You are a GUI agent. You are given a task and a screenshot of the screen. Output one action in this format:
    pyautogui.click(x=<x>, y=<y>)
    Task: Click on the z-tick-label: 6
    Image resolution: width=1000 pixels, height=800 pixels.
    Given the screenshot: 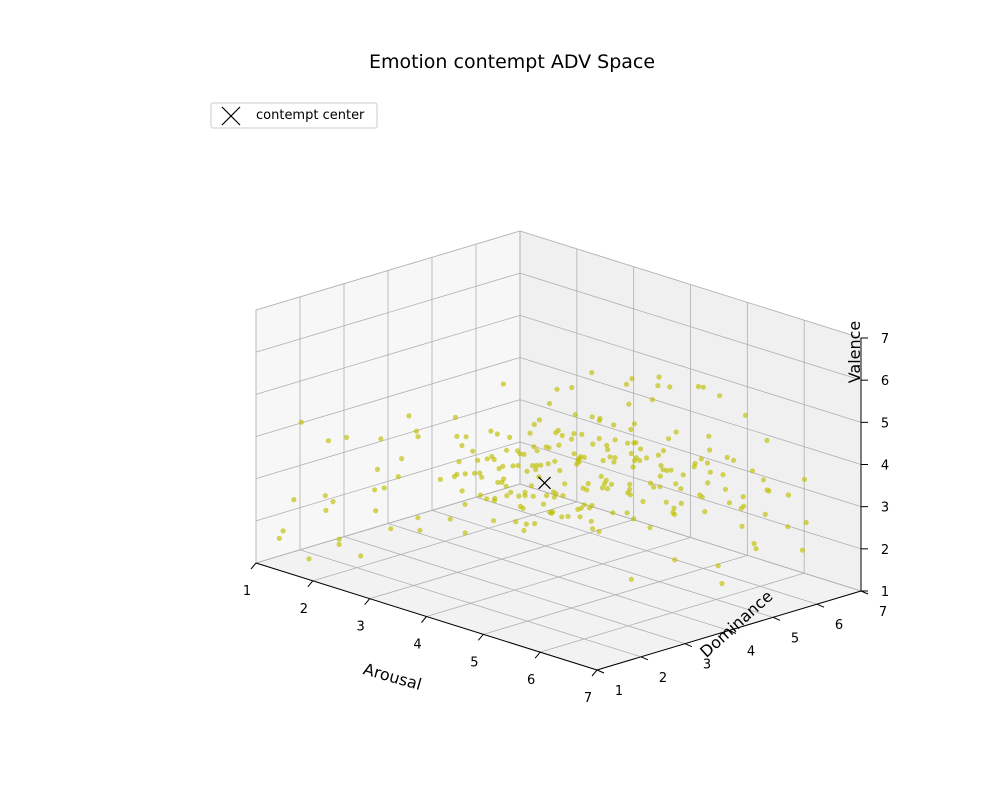 What is the action you would take?
    pyautogui.click(x=885, y=381)
    